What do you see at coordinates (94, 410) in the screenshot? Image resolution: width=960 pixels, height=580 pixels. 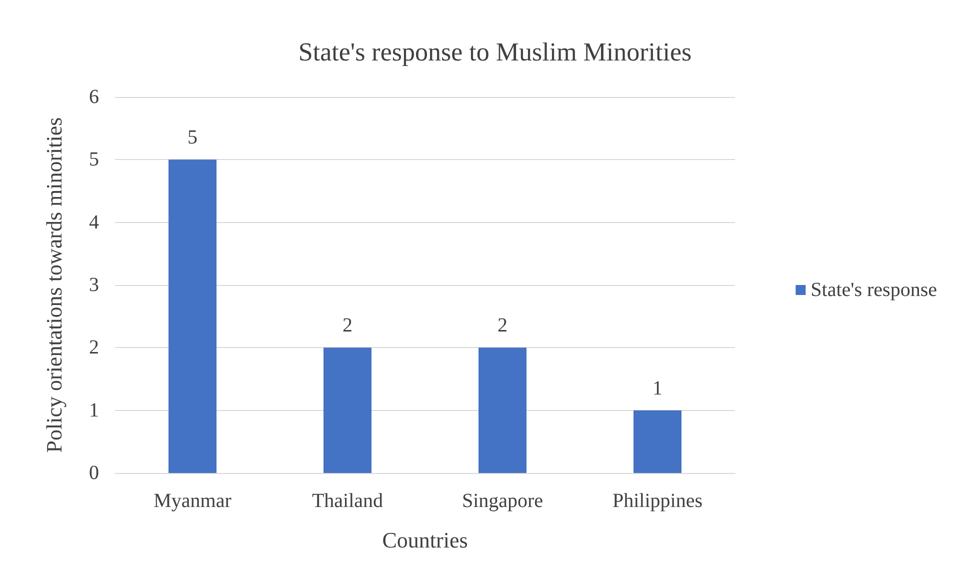 I see `y-tick-label: 1` at bounding box center [94, 410].